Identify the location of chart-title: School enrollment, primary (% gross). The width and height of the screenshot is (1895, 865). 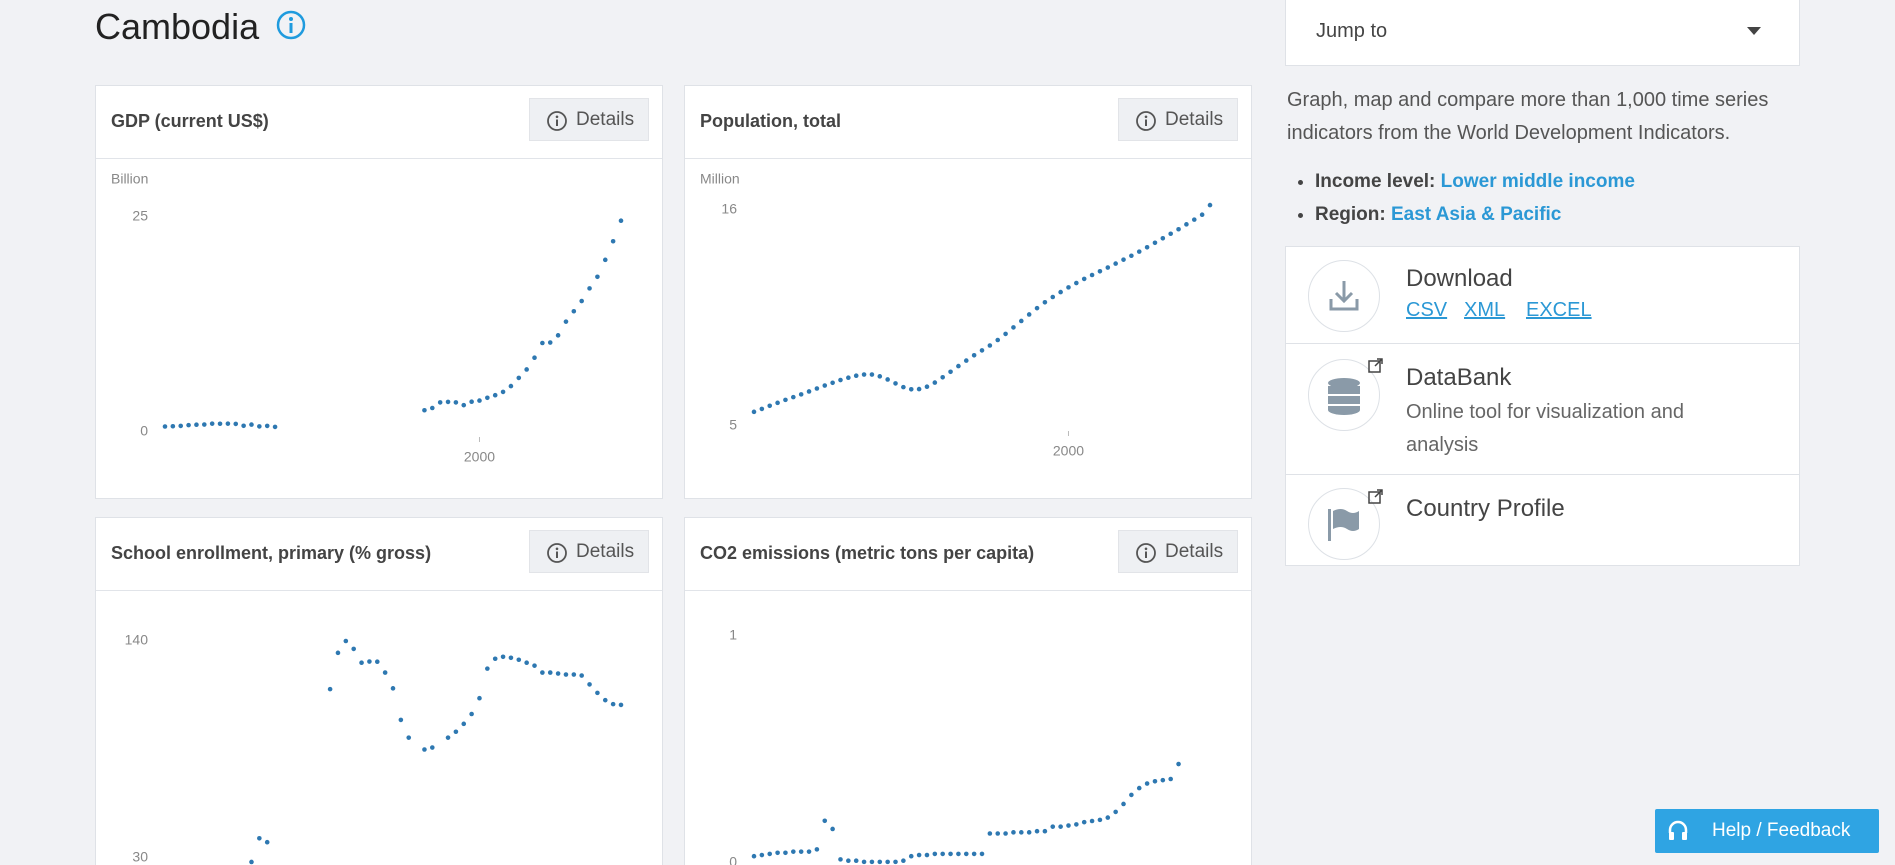
(271, 553).